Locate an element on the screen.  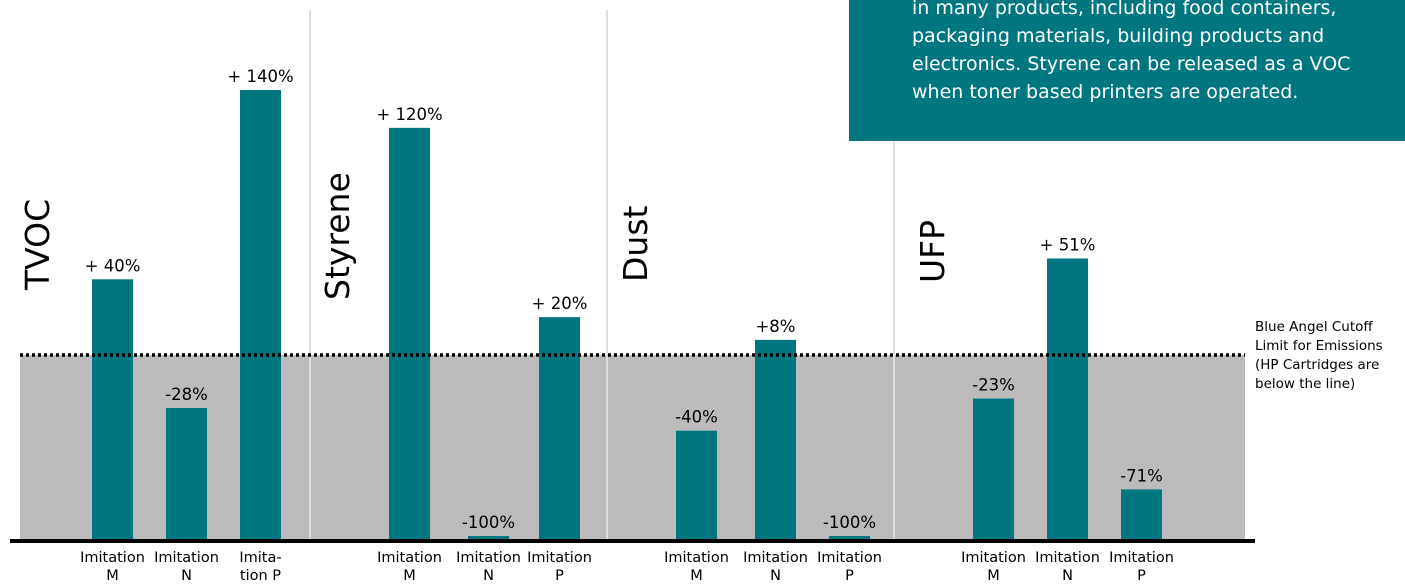
data-label: -28% is located at coordinates (186, 394).